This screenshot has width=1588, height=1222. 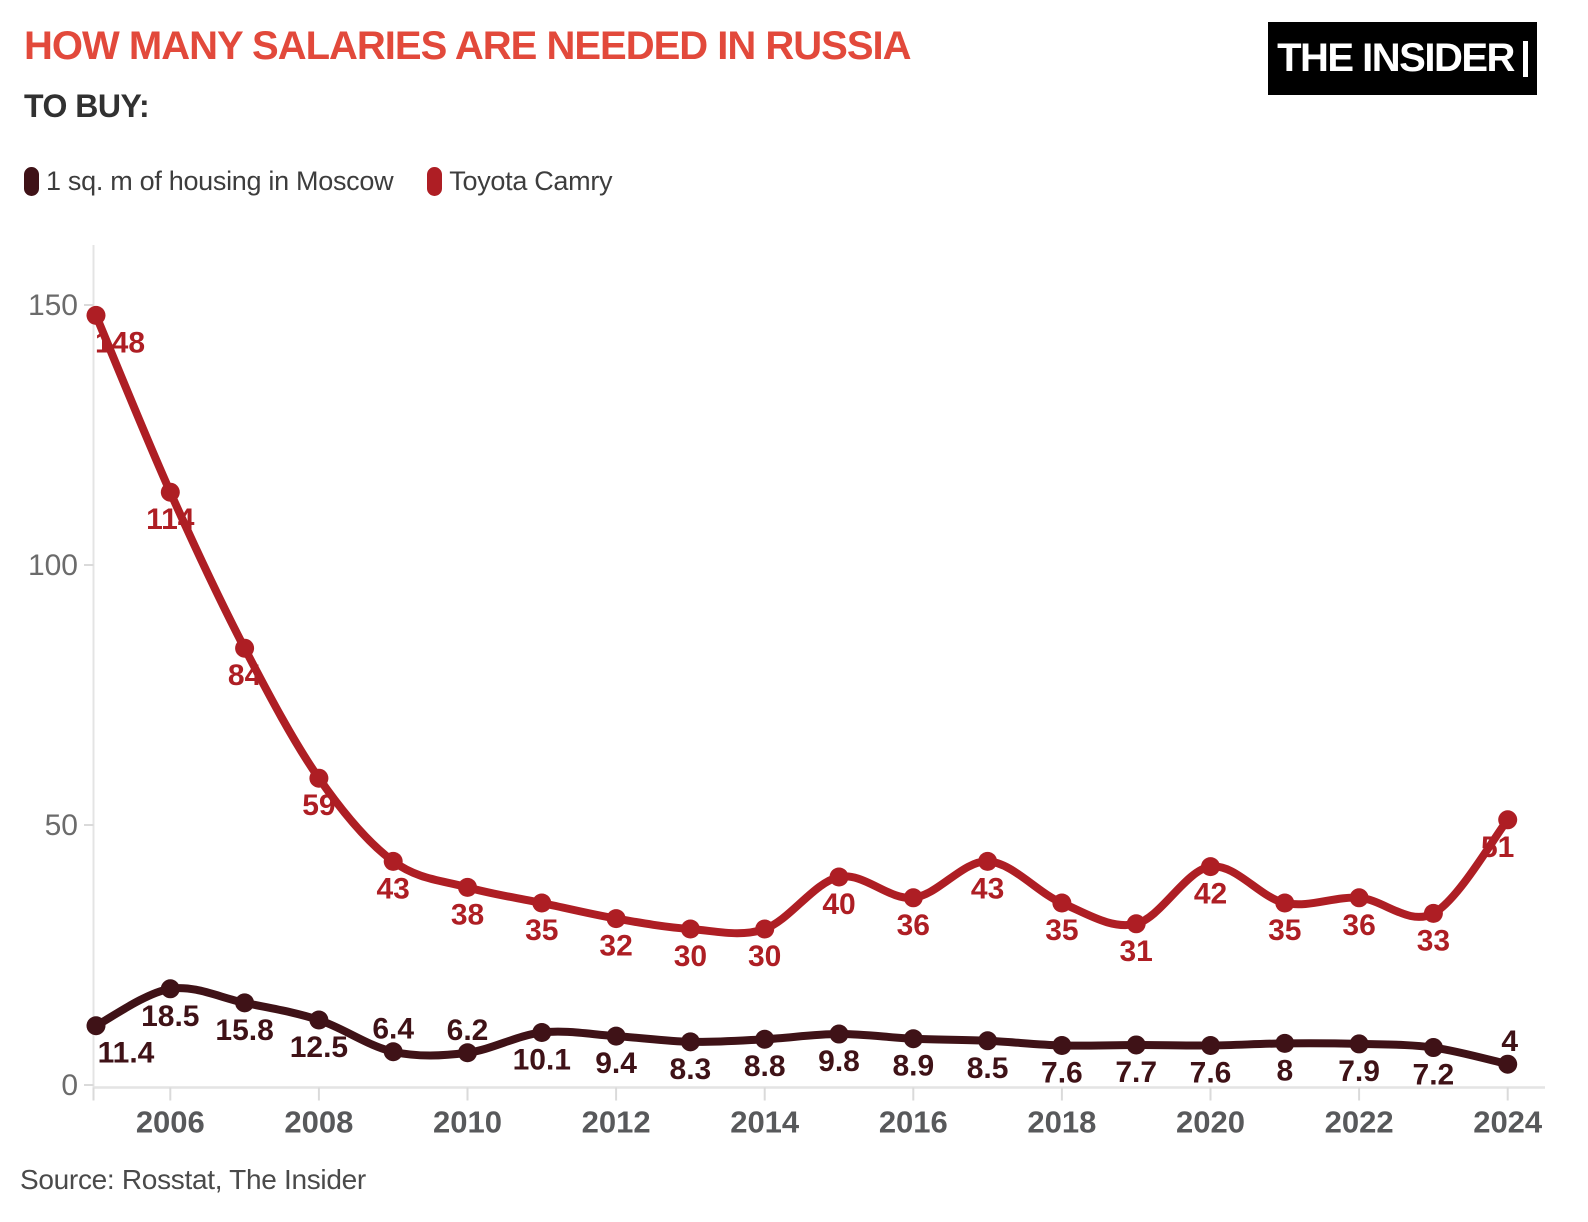 I want to click on data-label-1-sq-m-of-housing-in-moscow: 7.7, so click(x=1136, y=1072).